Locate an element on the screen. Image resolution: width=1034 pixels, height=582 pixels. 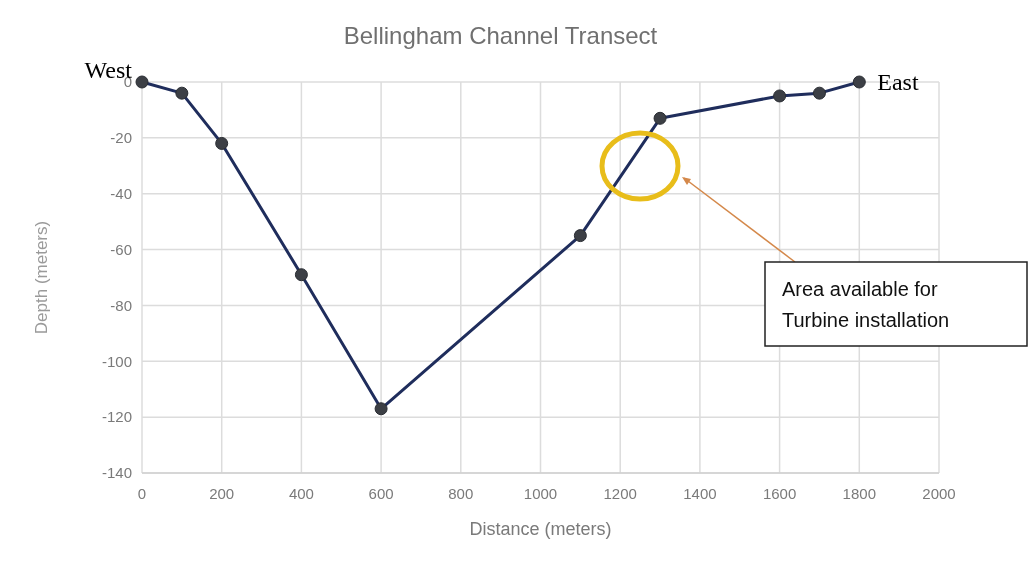
x-tick-label: 1400 is located at coordinates (700, 493).